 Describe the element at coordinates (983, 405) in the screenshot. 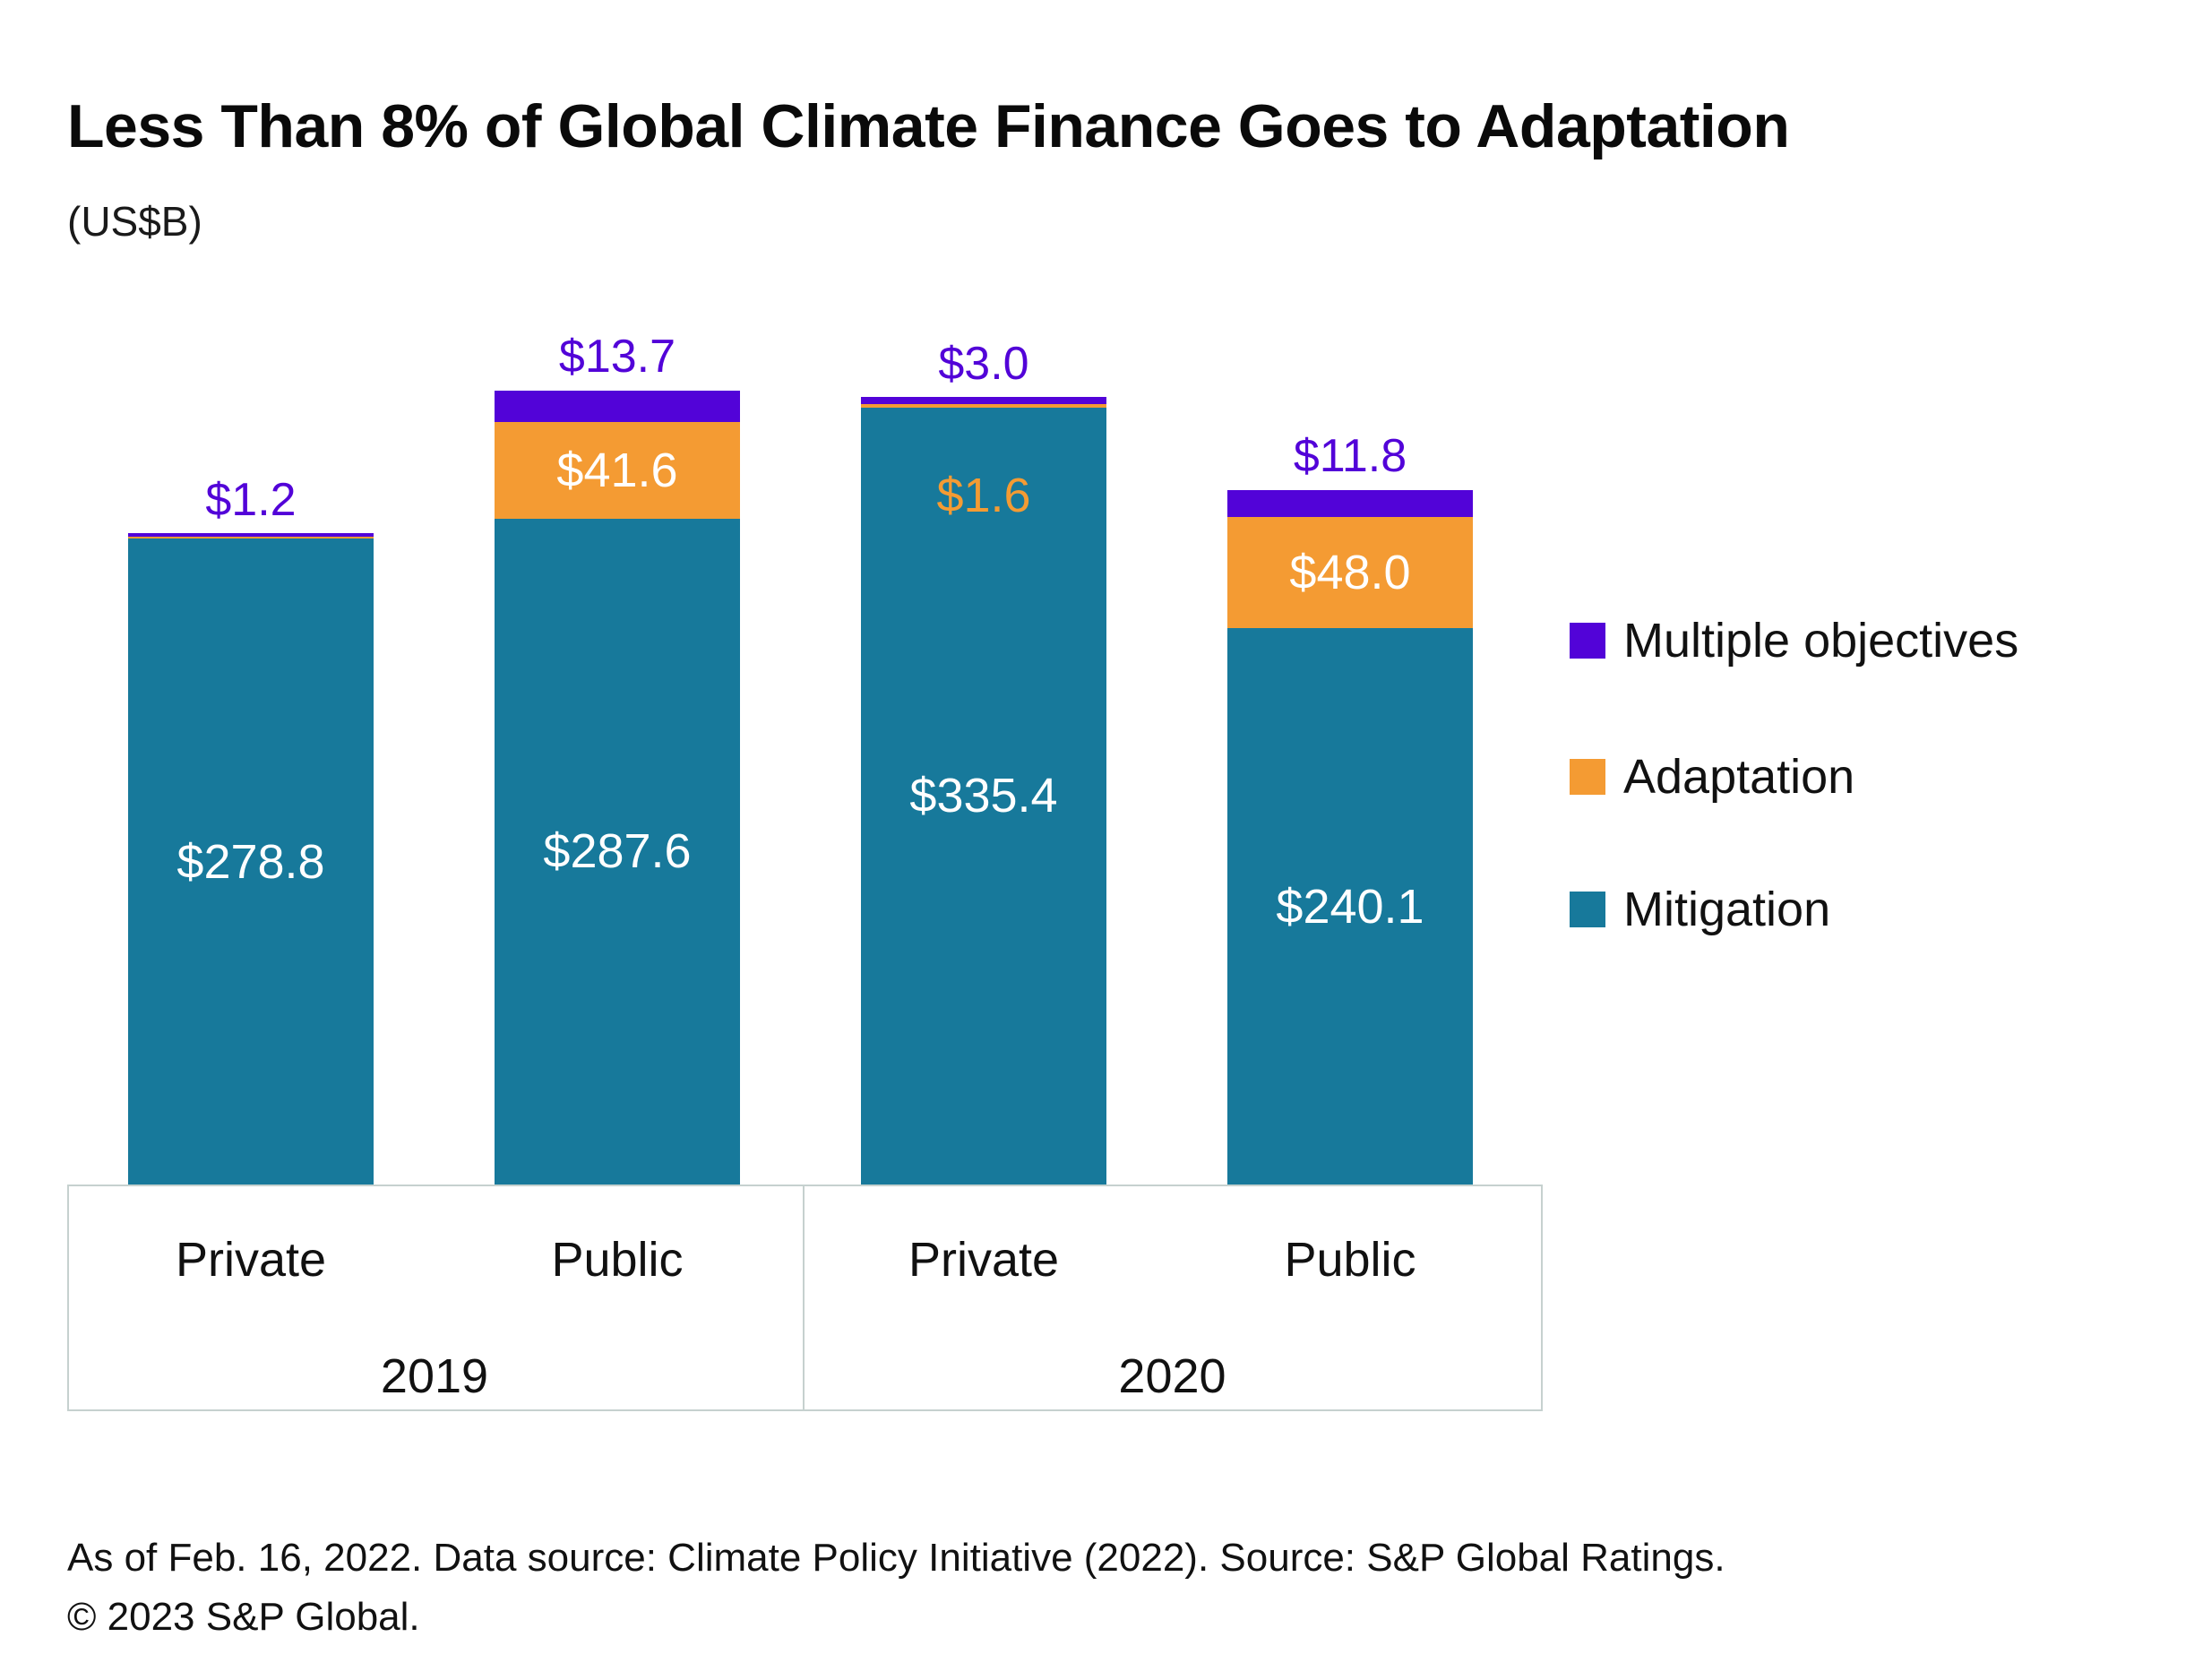

I see `bar-2020-private-segment-adaptation` at that location.